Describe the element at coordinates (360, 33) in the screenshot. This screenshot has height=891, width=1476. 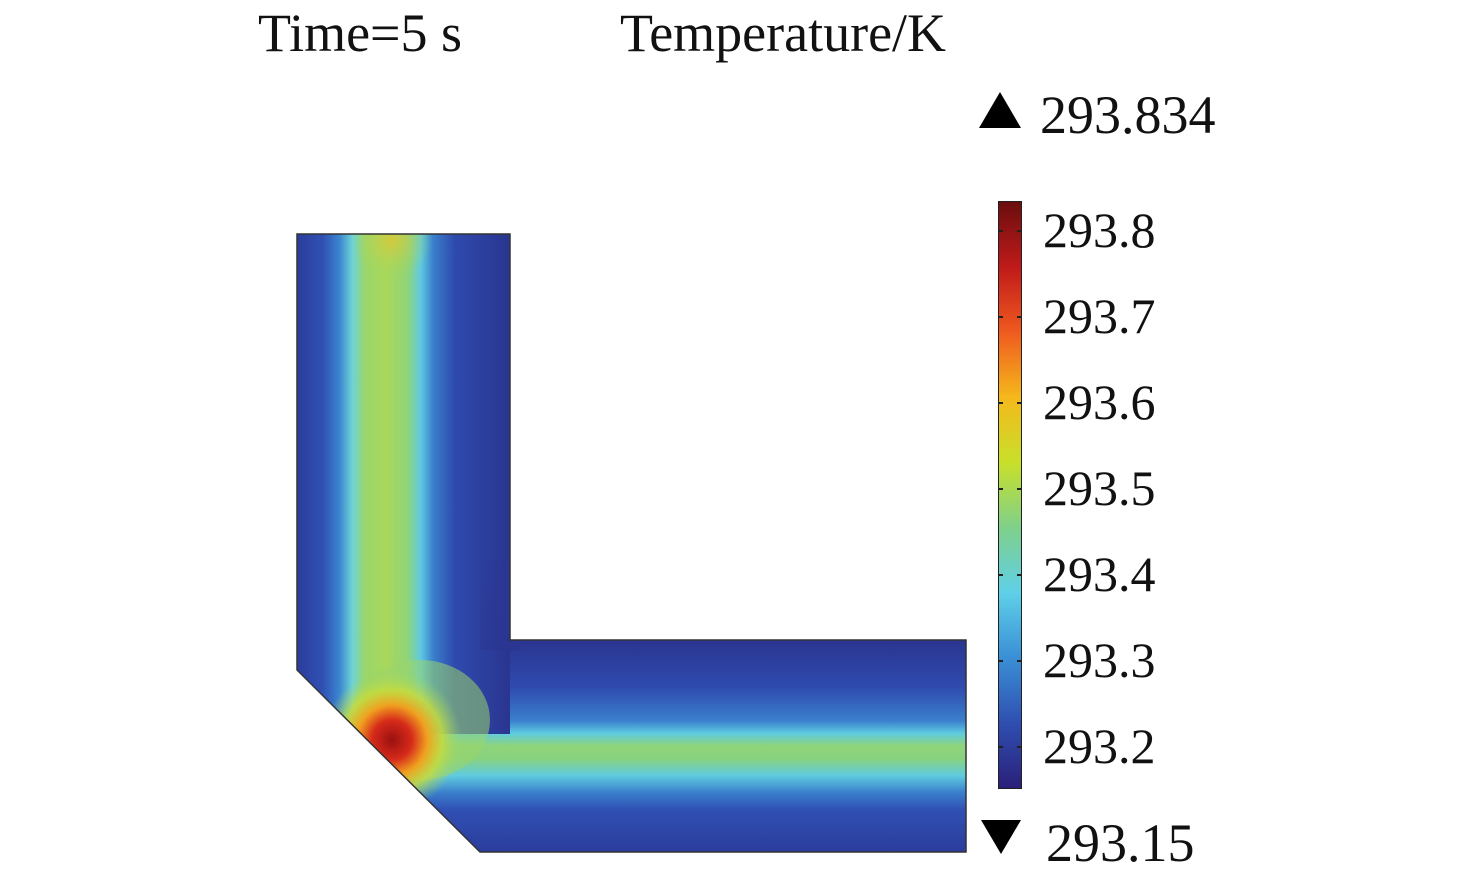
I see `time-label: Time=5 s` at that location.